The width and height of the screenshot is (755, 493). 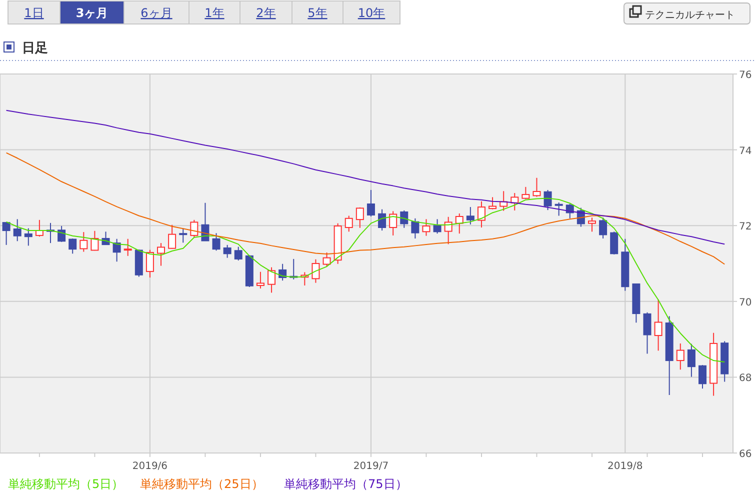 I want to click on text: テクニカルチャート, so click(x=690, y=15).